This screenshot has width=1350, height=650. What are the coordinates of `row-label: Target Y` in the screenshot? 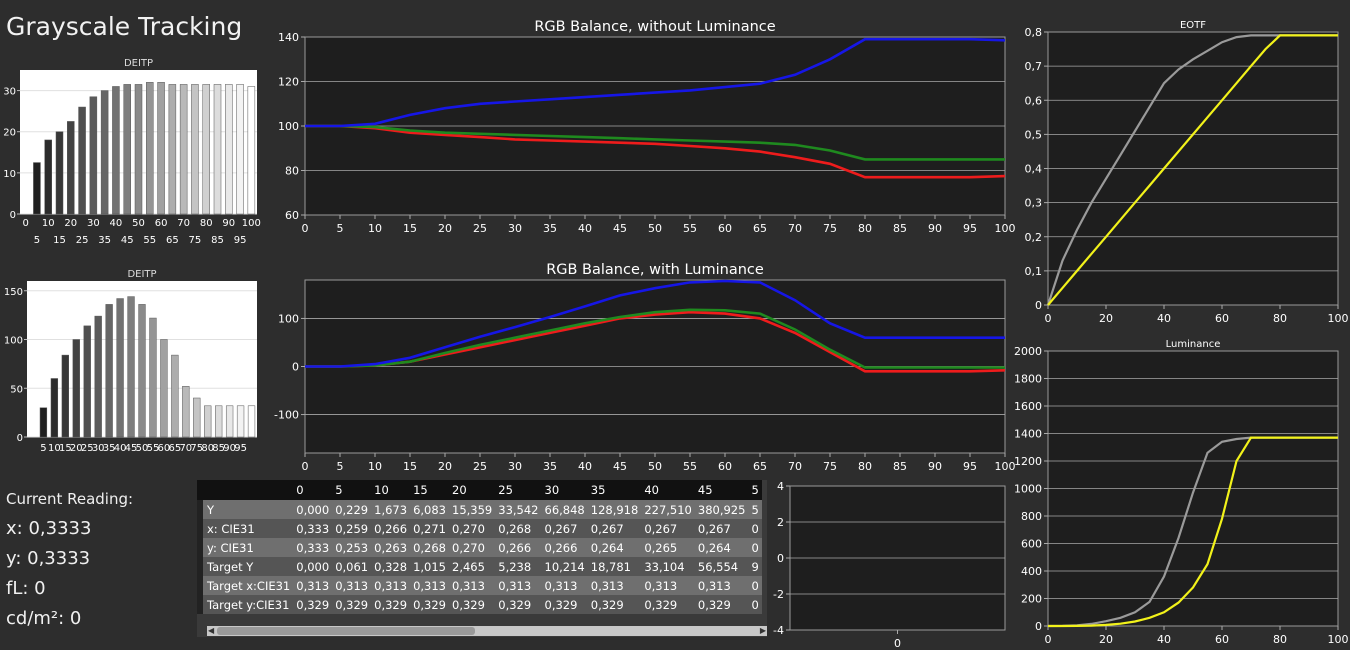 It's located at (248, 566).